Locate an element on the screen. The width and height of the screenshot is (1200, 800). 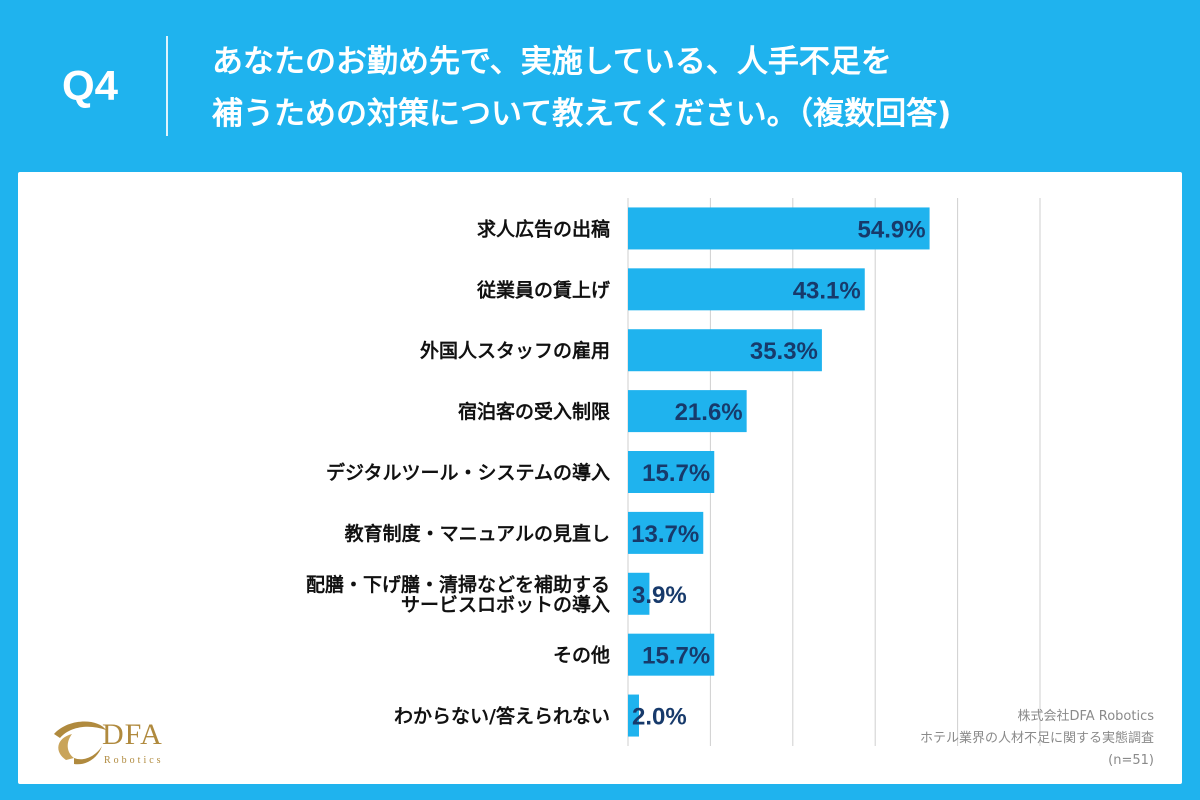
value-label-7: 15.7% is located at coordinates (676, 656).